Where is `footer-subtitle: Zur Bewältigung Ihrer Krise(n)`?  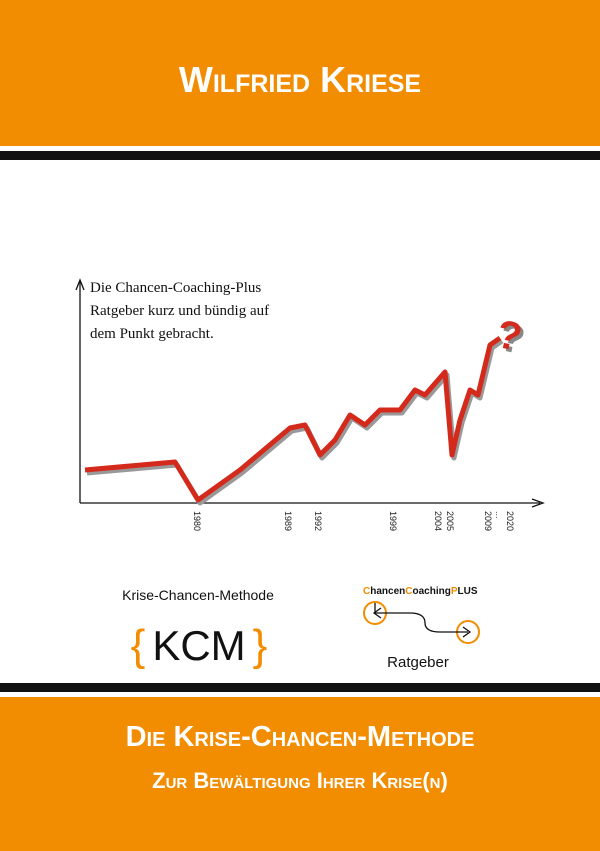 footer-subtitle: Zur Bewältigung Ihrer Krise(n) is located at coordinates (300, 780).